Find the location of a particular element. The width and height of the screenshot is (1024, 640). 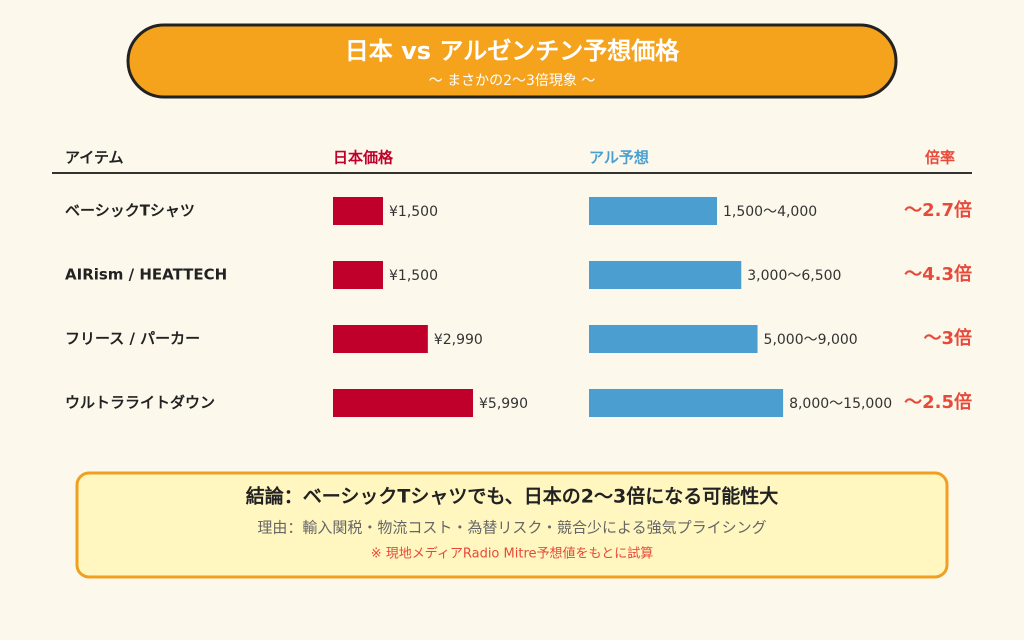

item-name: ウルトラライトダウン is located at coordinates (140, 403).